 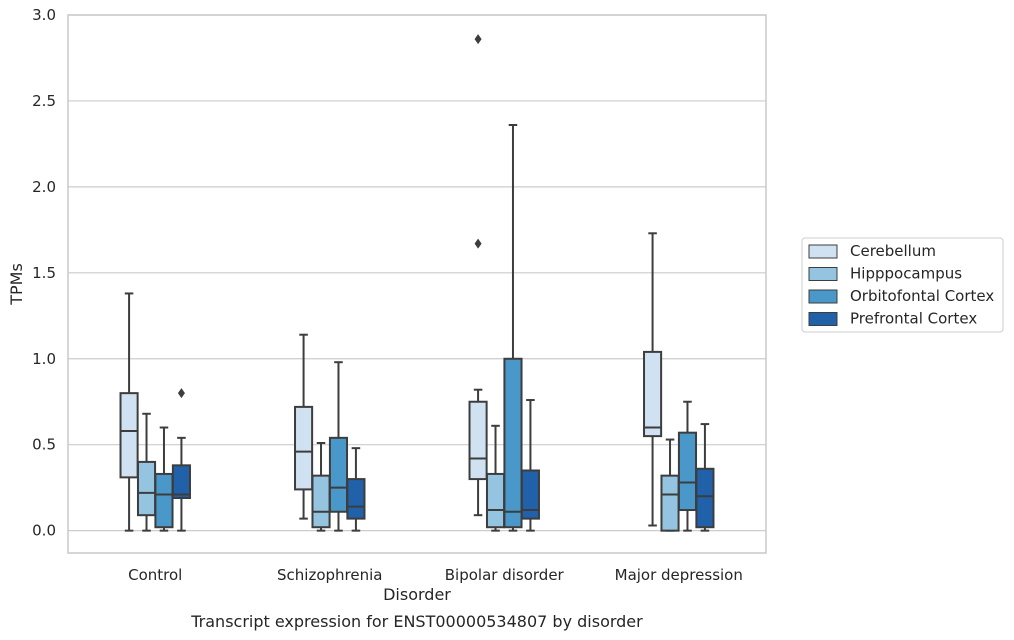 I want to click on y-axis-title: TPMs, so click(x=16, y=284).